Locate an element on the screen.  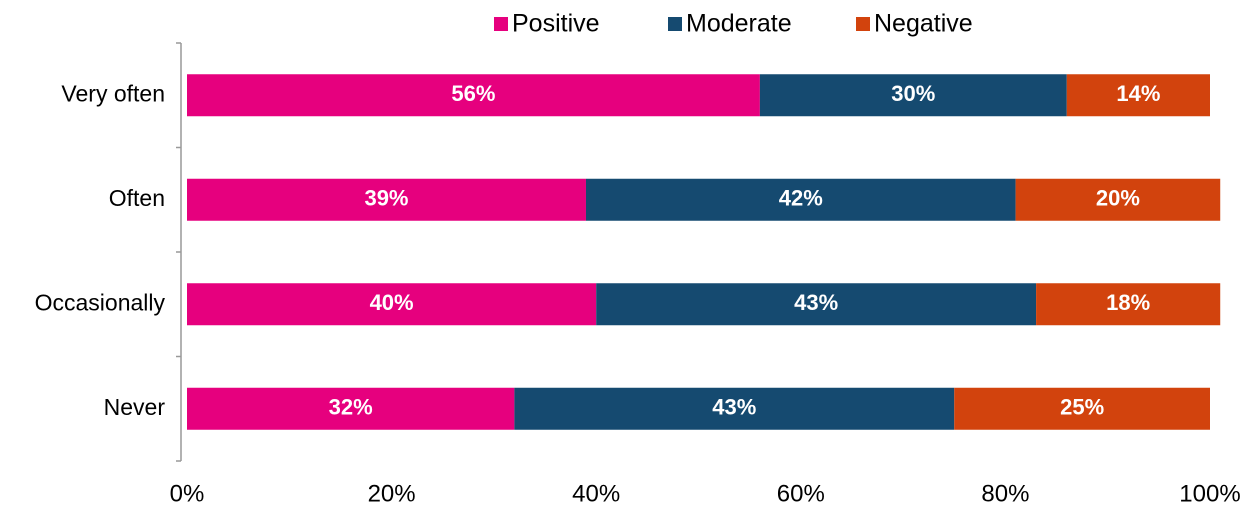
data-label: 18% is located at coordinates (1128, 302).